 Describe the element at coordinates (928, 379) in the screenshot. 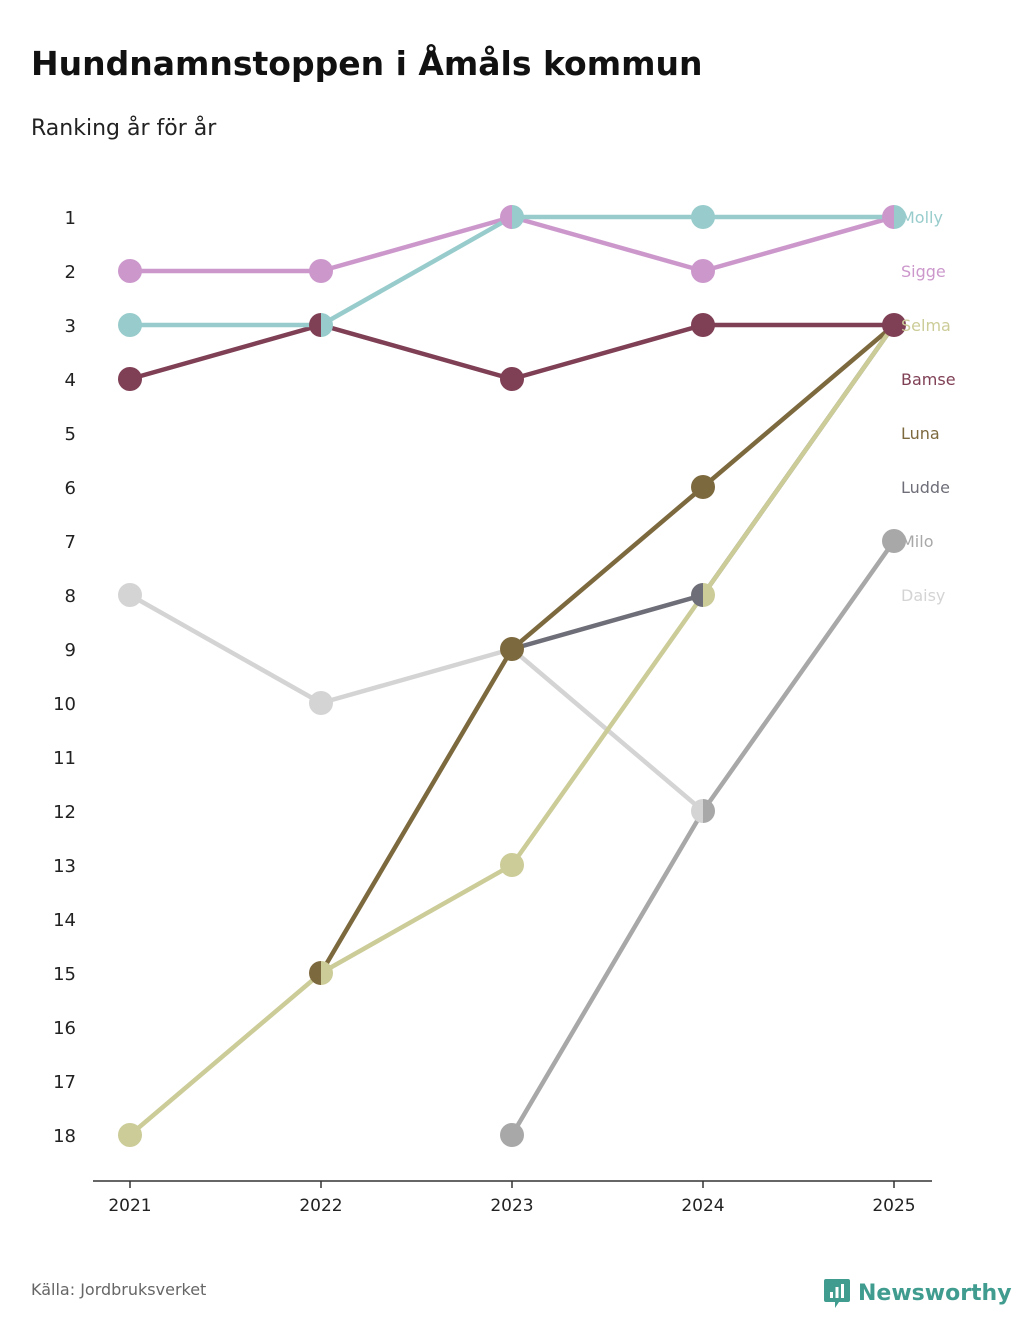

I see `series-label-bamse: Bamse` at that location.